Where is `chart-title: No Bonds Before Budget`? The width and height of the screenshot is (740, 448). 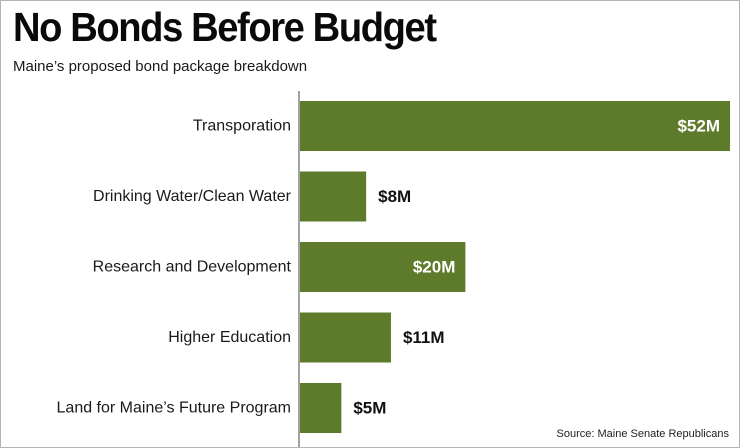
chart-title: No Bonds Before Budget is located at coordinates (225, 27).